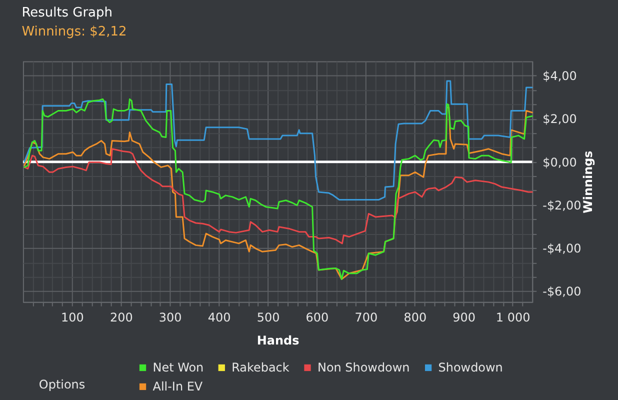  What do you see at coordinates (178, 367) in the screenshot?
I see `legend-label: Net Won` at bounding box center [178, 367].